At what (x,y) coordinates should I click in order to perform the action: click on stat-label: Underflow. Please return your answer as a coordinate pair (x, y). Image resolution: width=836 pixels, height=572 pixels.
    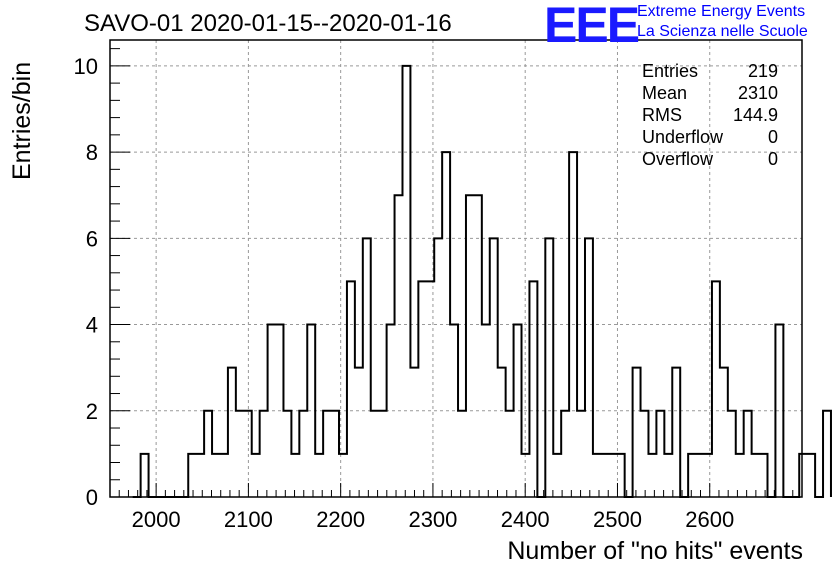
    Looking at the image, I should click on (683, 137).